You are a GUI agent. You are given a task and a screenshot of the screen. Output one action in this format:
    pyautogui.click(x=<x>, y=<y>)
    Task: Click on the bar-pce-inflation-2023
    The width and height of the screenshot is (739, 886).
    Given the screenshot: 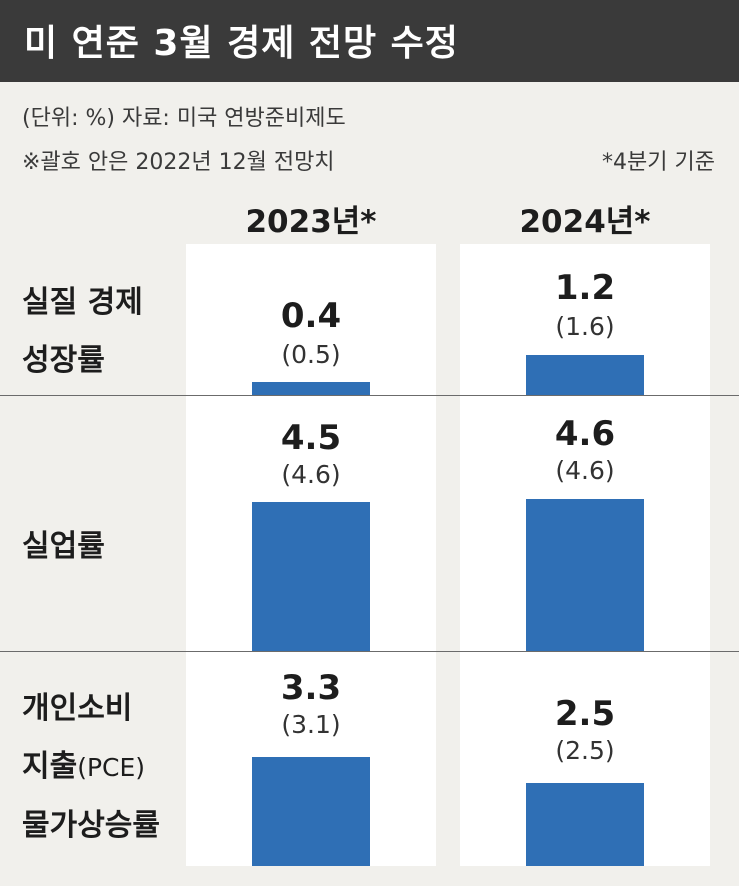 What is the action you would take?
    pyautogui.click(x=311, y=811)
    